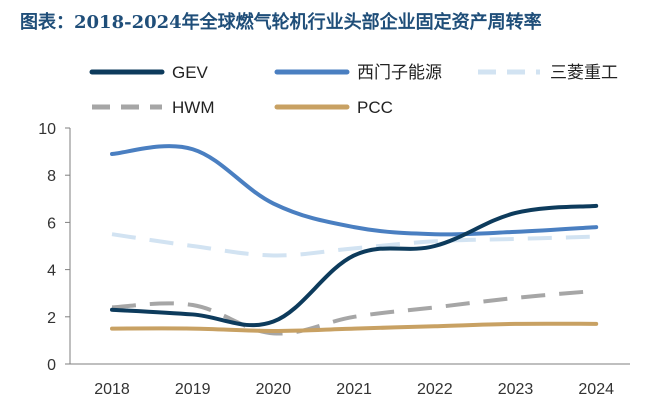 Image resolution: width=670 pixels, height=418 pixels. I want to click on legend-label: 西门子能源, so click(399, 72).